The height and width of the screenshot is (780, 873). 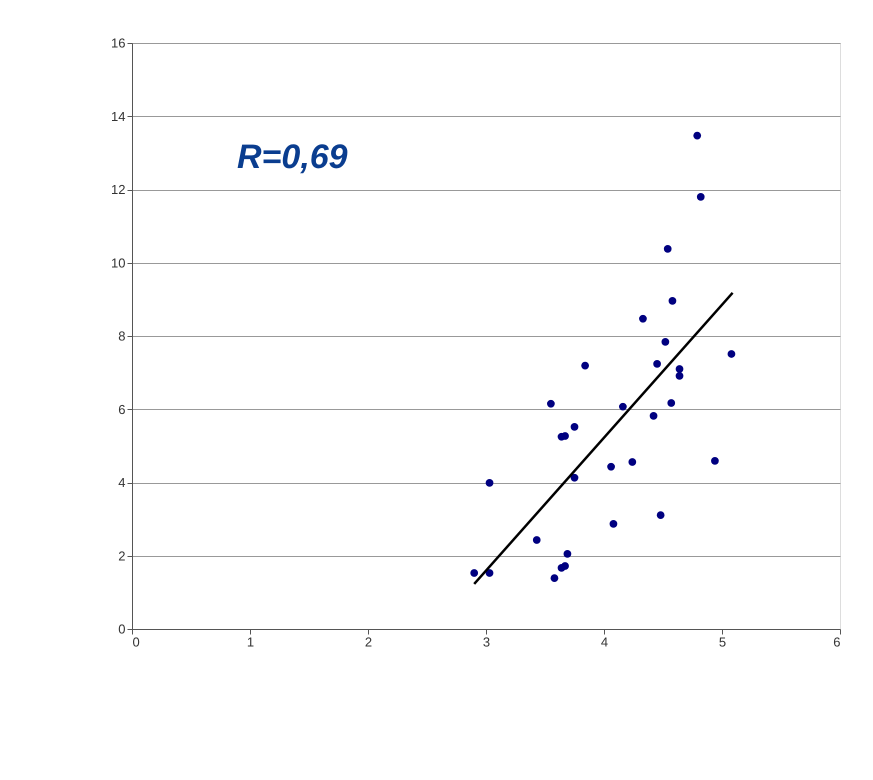 What do you see at coordinates (118, 189) in the screenshot?
I see `y-tick-label: 12` at bounding box center [118, 189].